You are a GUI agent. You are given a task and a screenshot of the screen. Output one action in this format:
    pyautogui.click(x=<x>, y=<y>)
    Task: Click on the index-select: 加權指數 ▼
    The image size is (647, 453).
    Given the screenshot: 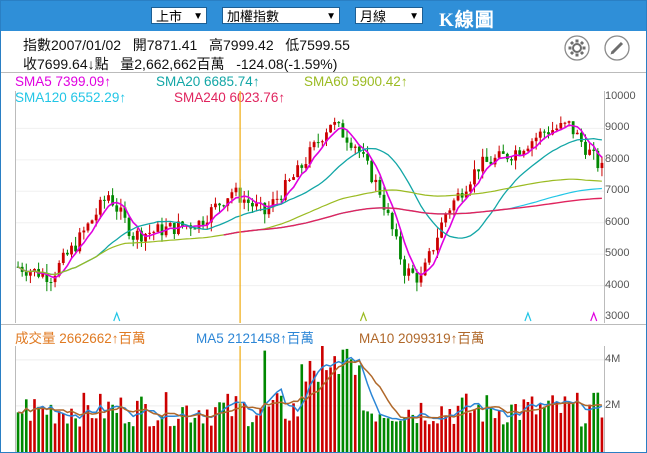 What is the action you would take?
    pyautogui.click(x=281, y=15)
    